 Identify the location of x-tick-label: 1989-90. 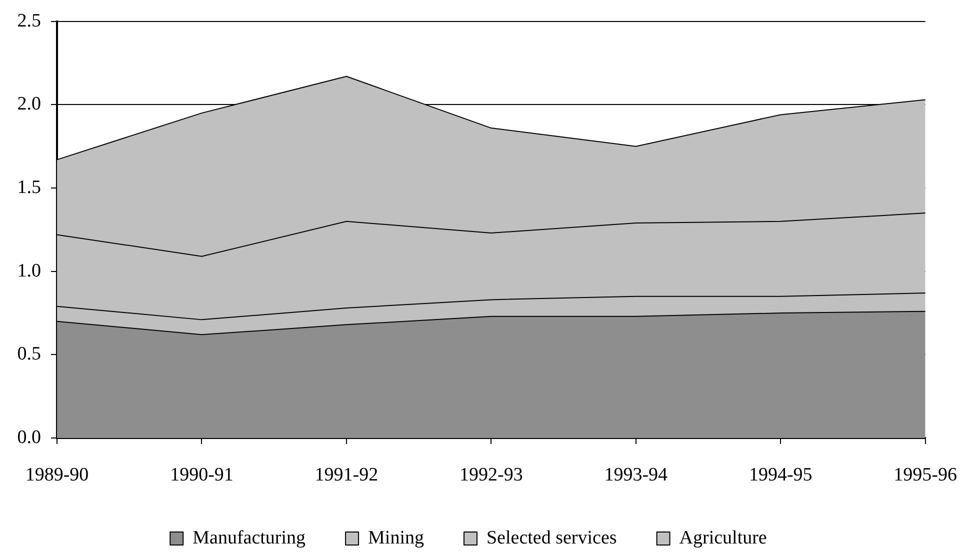
(57, 475).